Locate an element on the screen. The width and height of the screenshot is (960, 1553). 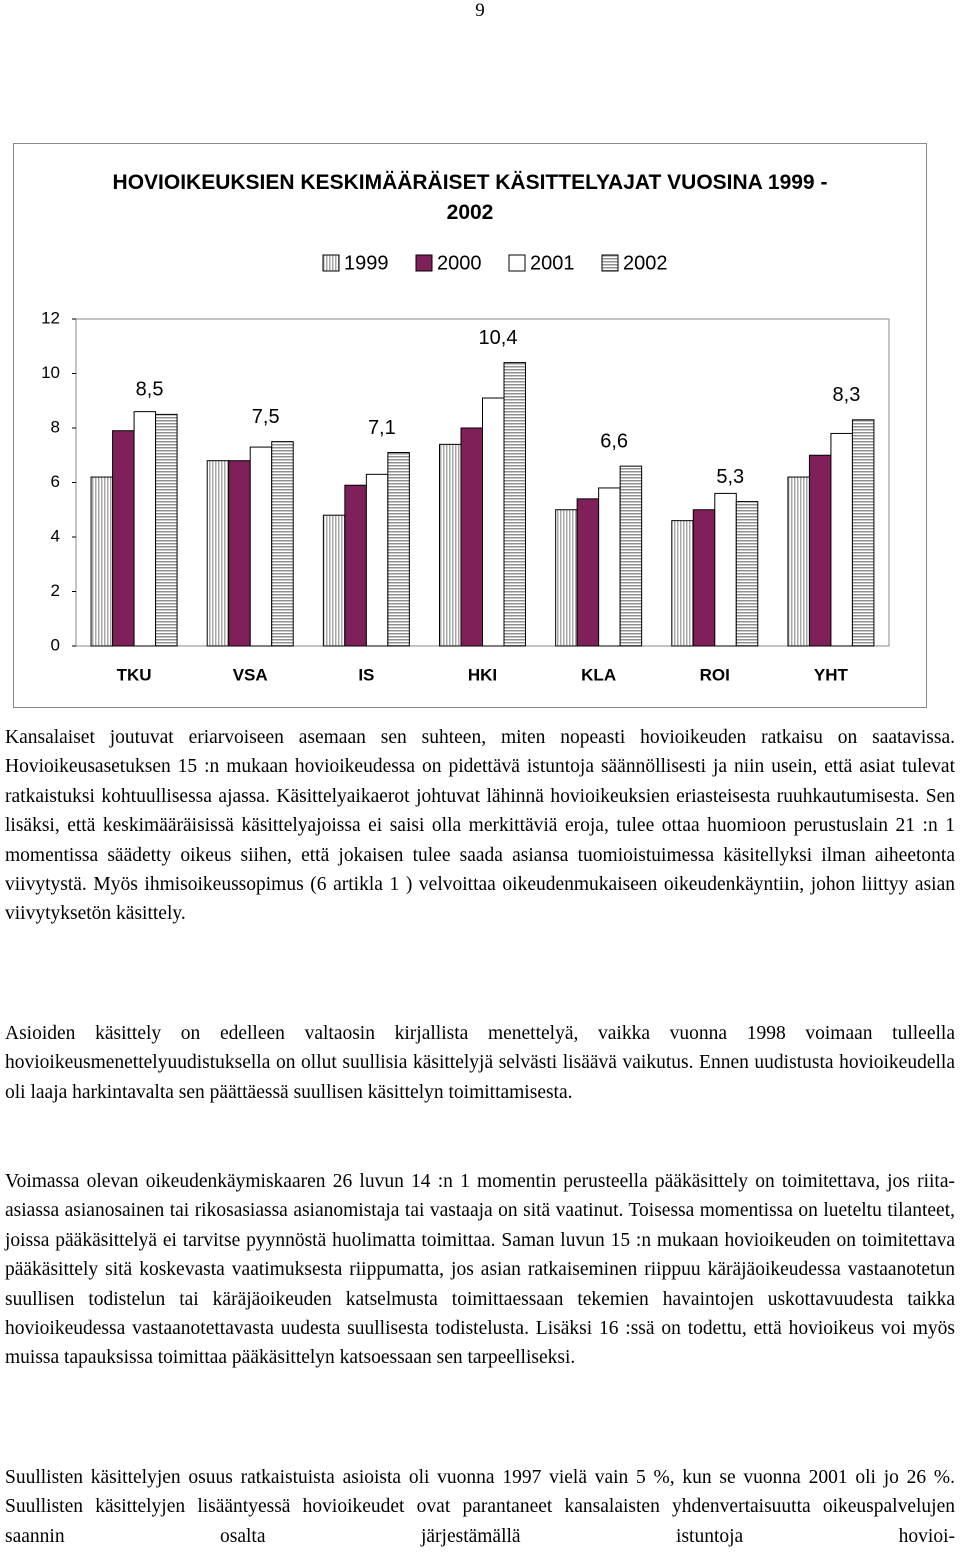
data-label: 7,1 is located at coordinates (382, 428).